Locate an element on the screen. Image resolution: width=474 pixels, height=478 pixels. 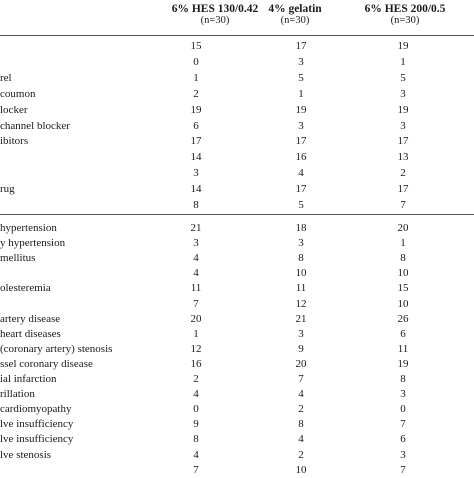
table-row: lve stenosis 4 2 3 is located at coordinates (237, 455).